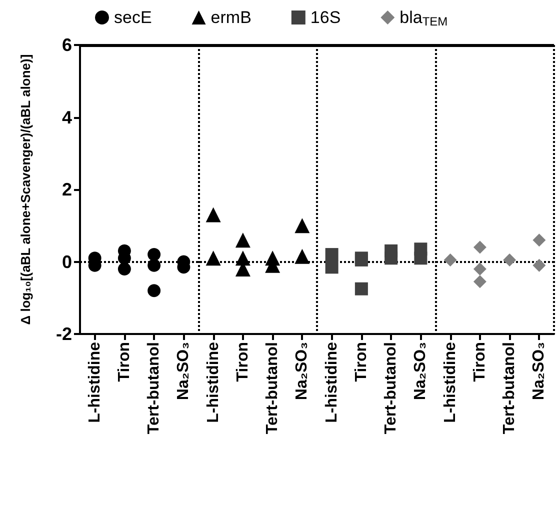  What do you see at coordinates (325, 17) in the screenshot?
I see `legend-label: 16S` at bounding box center [325, 17].